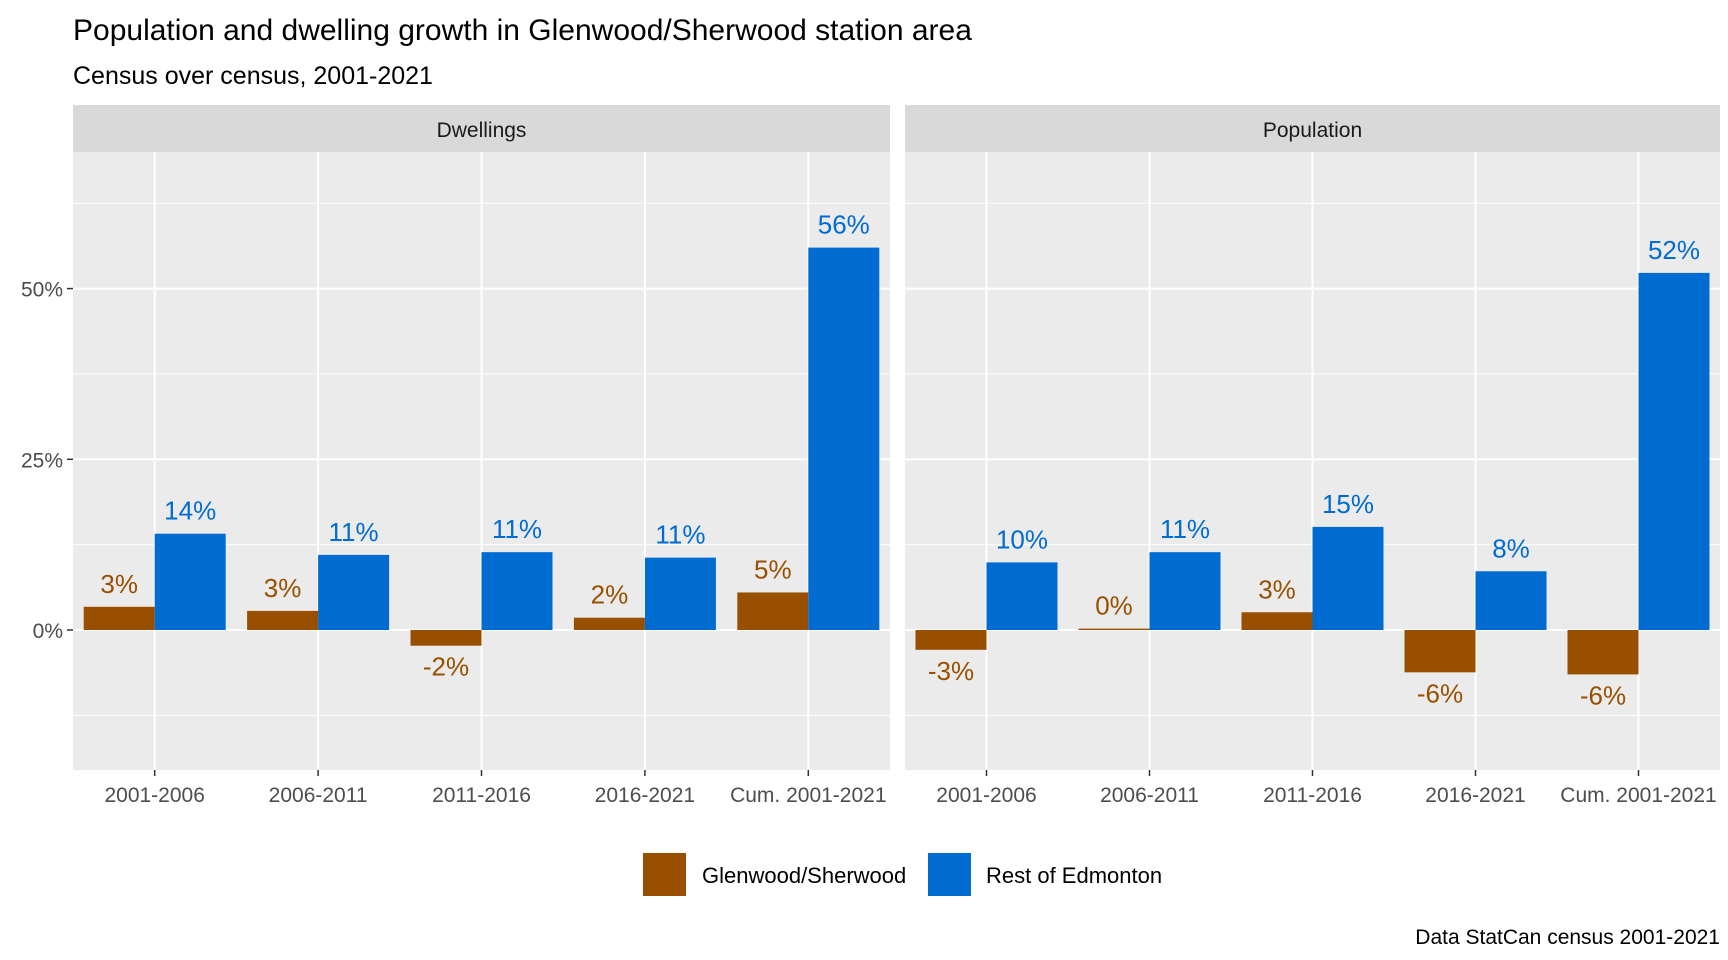 This screenshot has height=960, width=1728. What do you see at coordinates (190, 511) in the screenshot?
I see `data-label: 14%` at bounding box center [190, 511].